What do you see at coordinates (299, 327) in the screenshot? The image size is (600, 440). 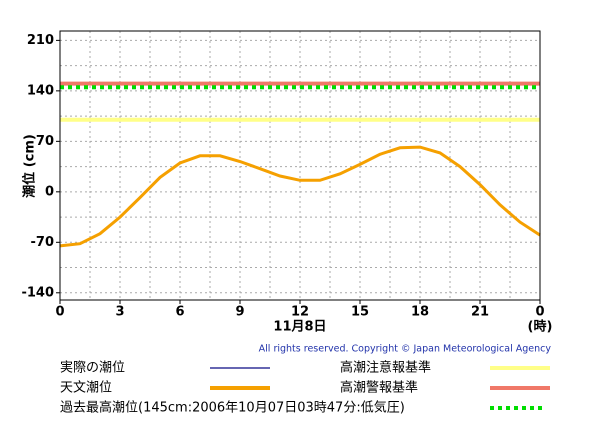 I see `x-axis-label: 11月8日` at bounding box center [299, 327].